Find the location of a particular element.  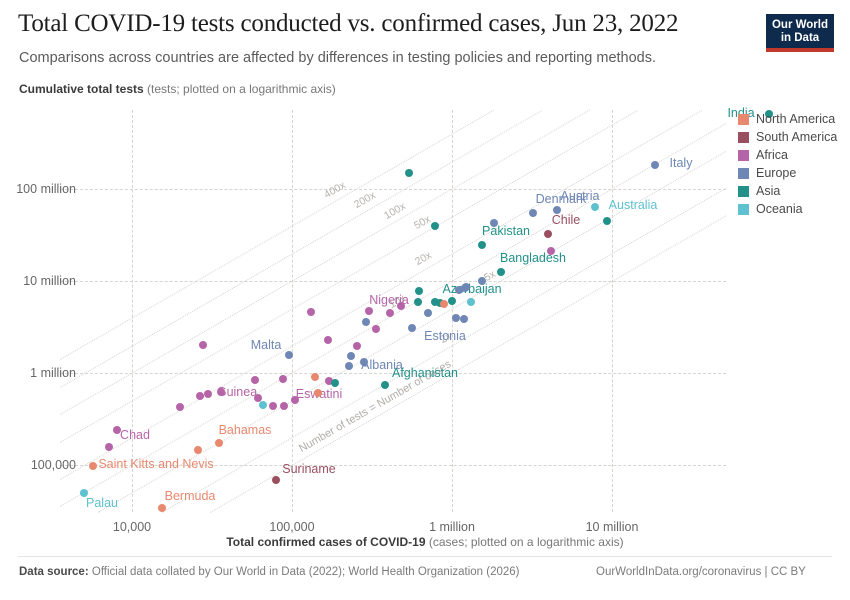

data-point-saint-kitts-and-nevis is located at coordinates (93, 466).